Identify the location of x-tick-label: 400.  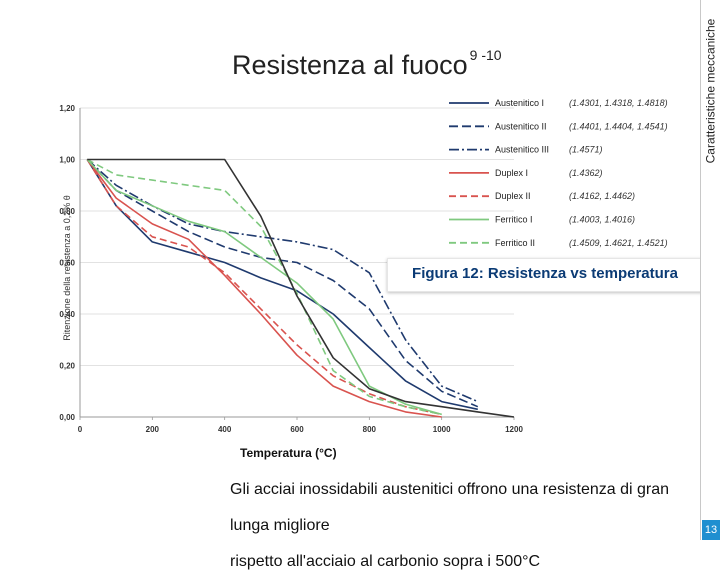
(225, 429).